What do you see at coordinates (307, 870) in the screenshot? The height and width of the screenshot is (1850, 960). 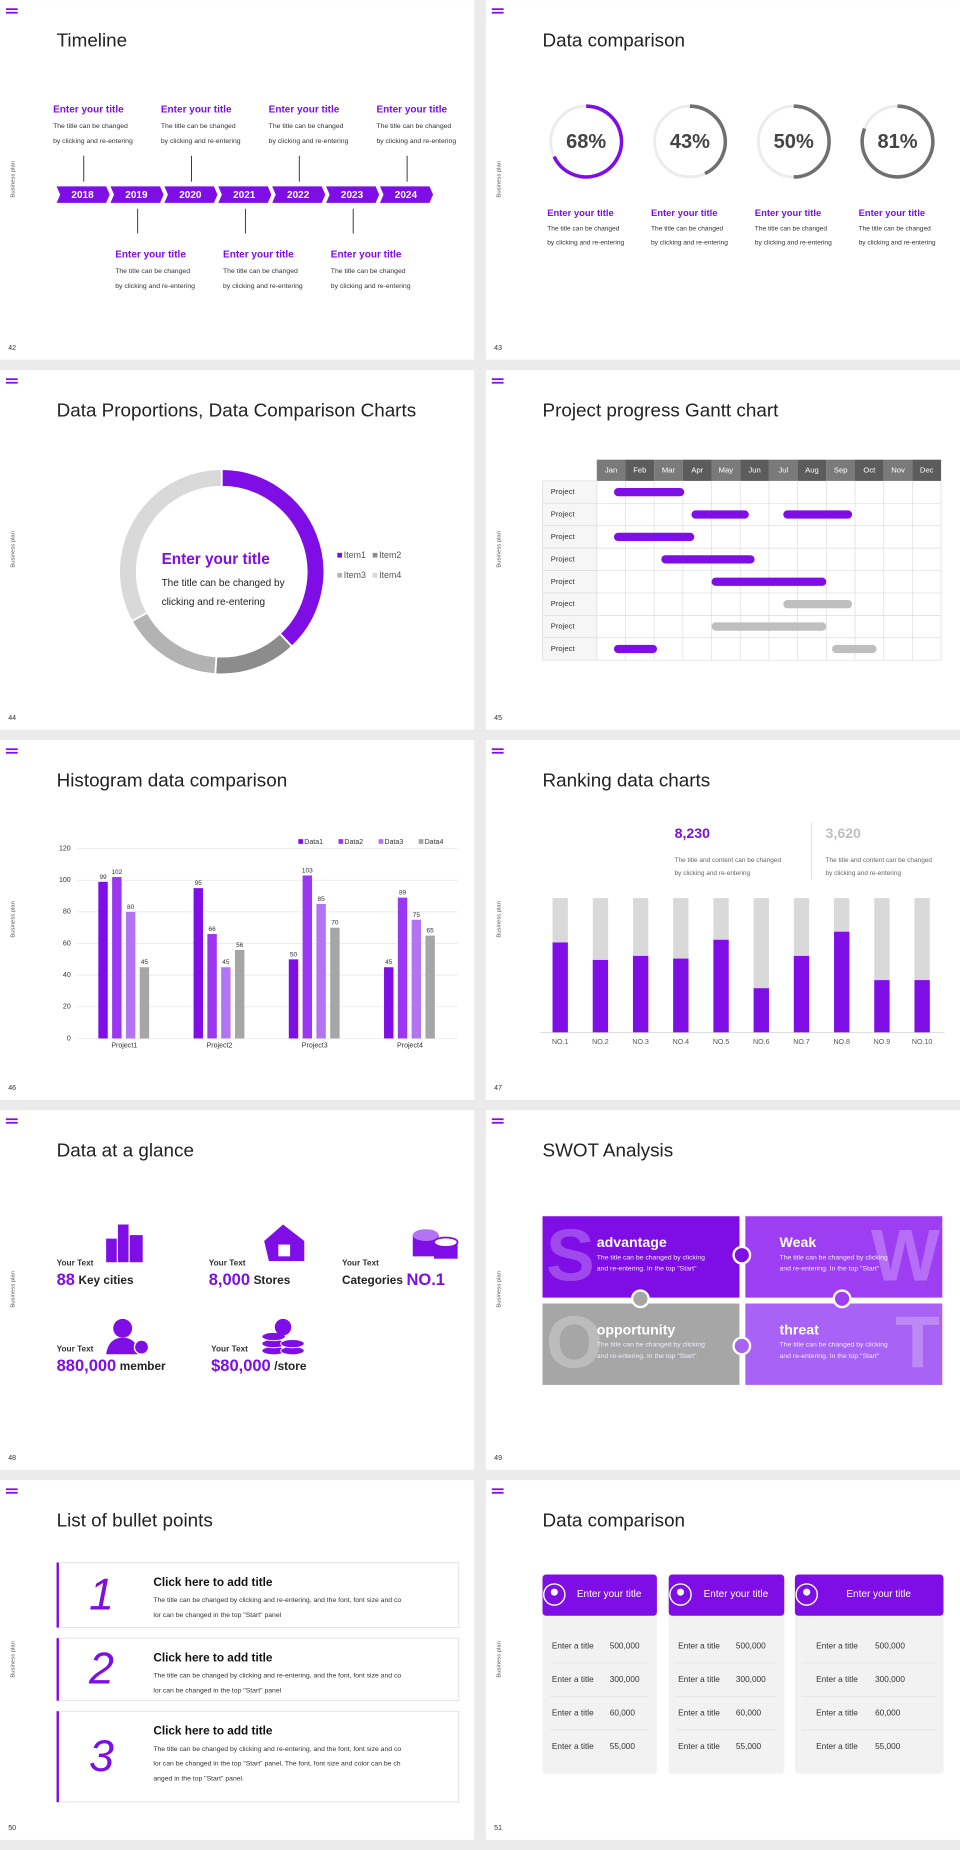 I see `data-label: 103` at bounding box center [307, 870].